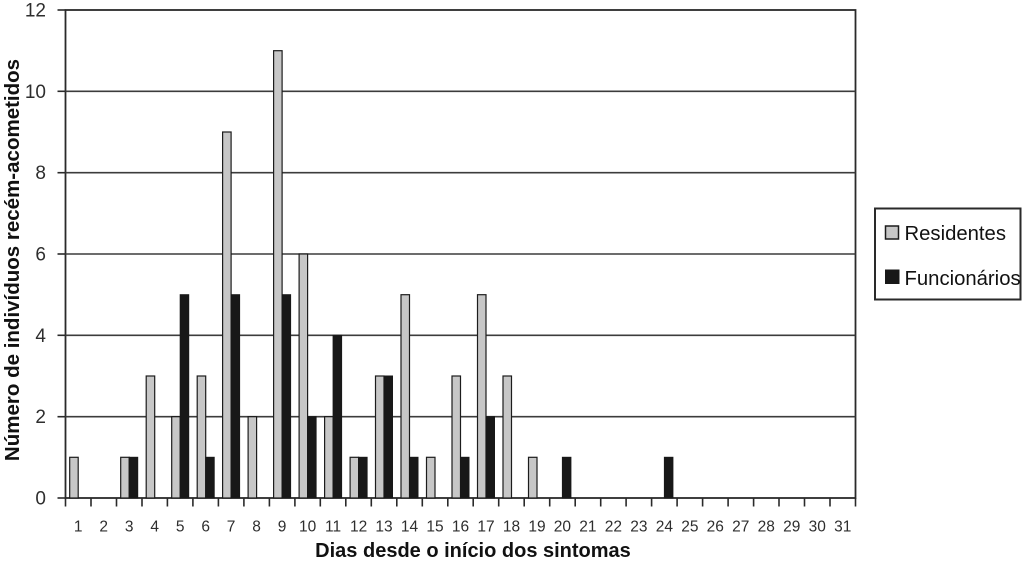 The height and width of the screenshot is (561, 1024). What do you see at coordinates (434, 527) in the screenshot?
I see `svg-text: 15` at bounding box center [434, 527].